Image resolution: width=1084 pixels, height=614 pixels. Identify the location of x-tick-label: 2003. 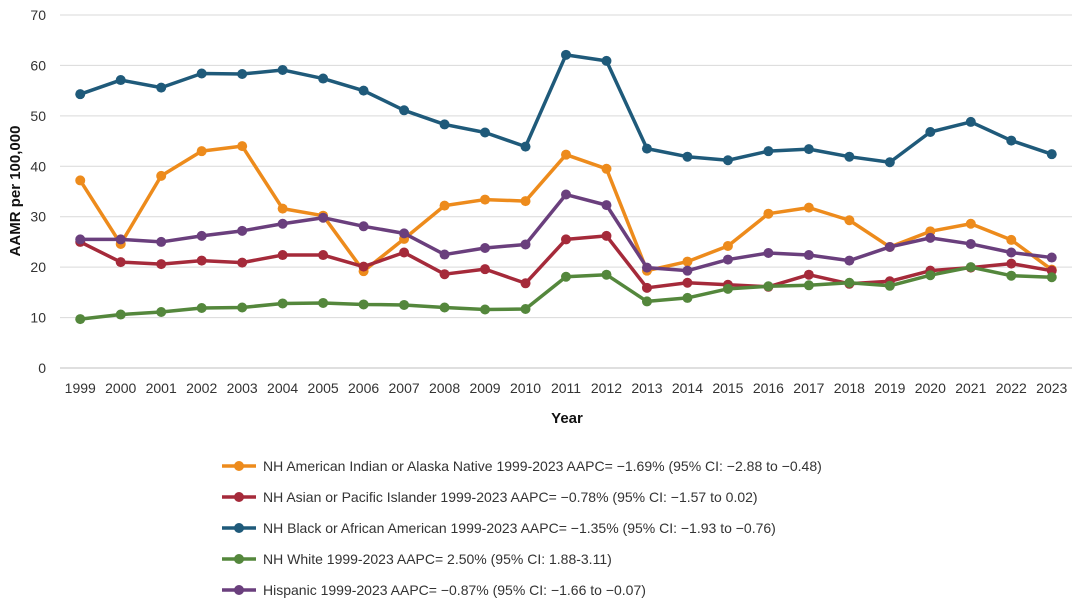
(242, 388).